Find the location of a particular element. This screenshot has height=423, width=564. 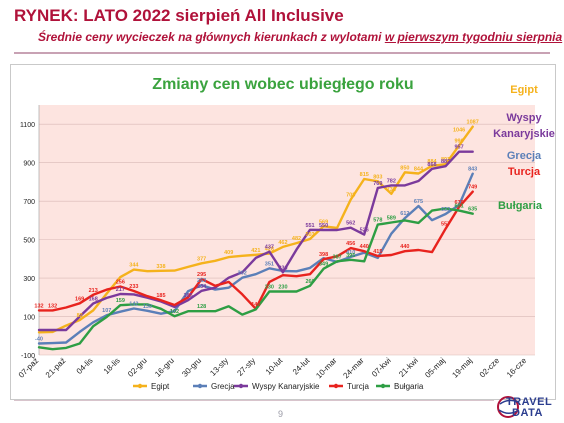

data-label: 263 is located at coordinates (201, 281).